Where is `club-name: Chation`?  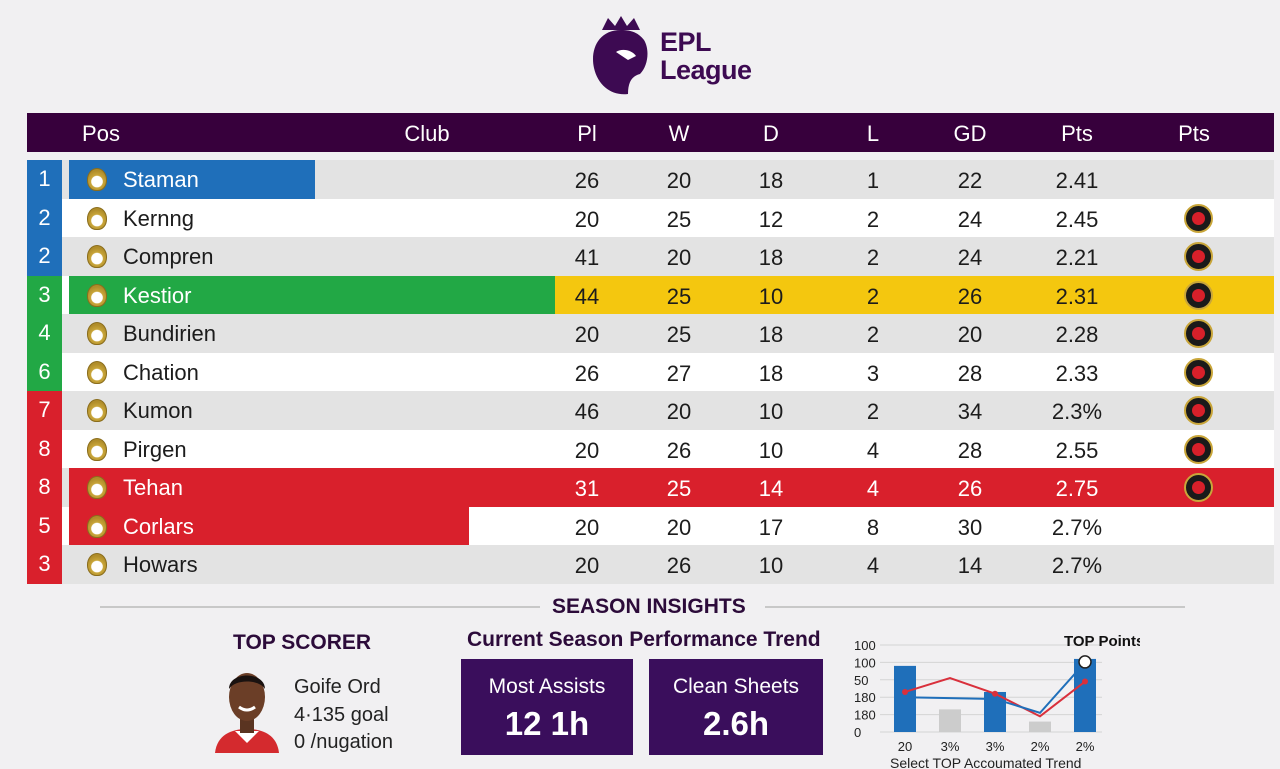 club-name: Chation is located at coordinates (161, 372).